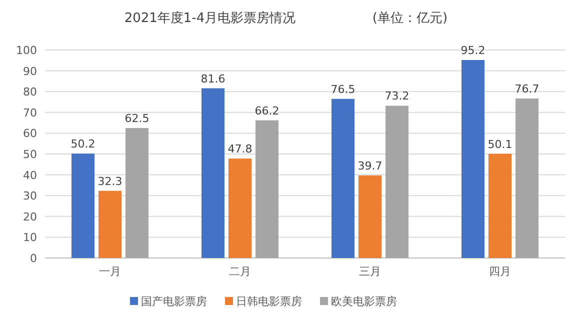 This screenshot has width=583, height=324. What do you see at coordinates (30, 133) in the screenshot?
I see `y-tick-label: 60` at bounding box center [30, 133].